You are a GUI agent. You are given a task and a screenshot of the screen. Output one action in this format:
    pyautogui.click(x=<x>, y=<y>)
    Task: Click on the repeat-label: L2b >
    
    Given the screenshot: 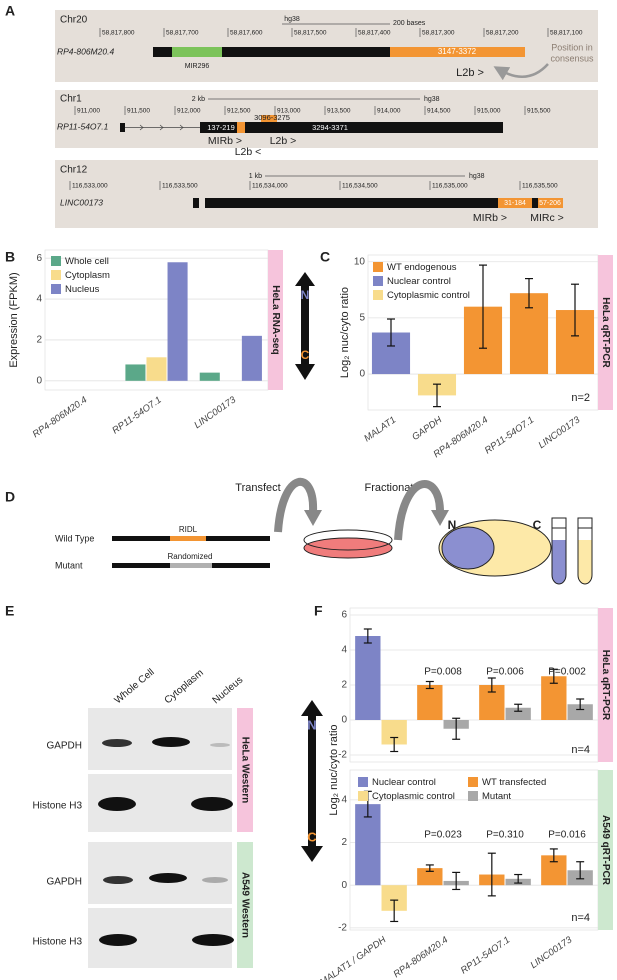 What is the action you would take?
    pyautogui.click(x=283, y=141)
    